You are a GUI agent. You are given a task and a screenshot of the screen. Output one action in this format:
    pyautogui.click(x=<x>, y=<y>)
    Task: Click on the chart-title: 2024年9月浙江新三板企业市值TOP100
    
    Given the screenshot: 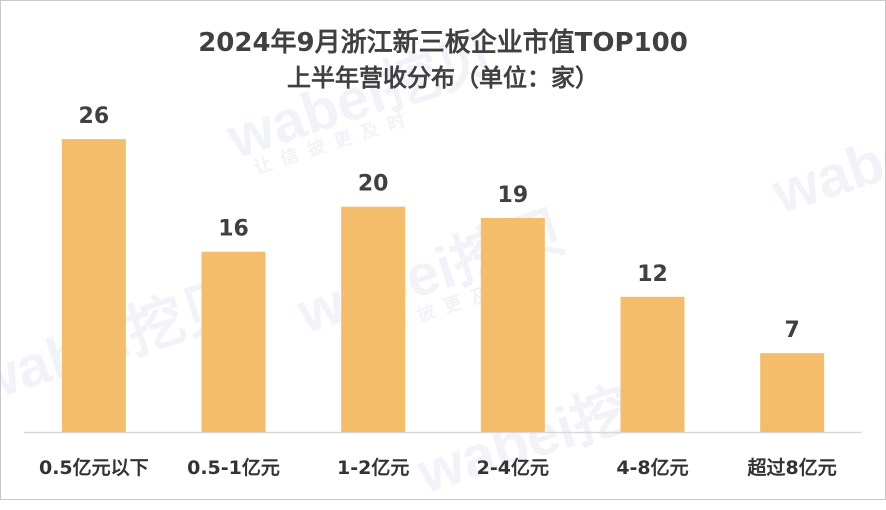 What is the action you would take?
    pyautogui.click(x=443, y=43)
    